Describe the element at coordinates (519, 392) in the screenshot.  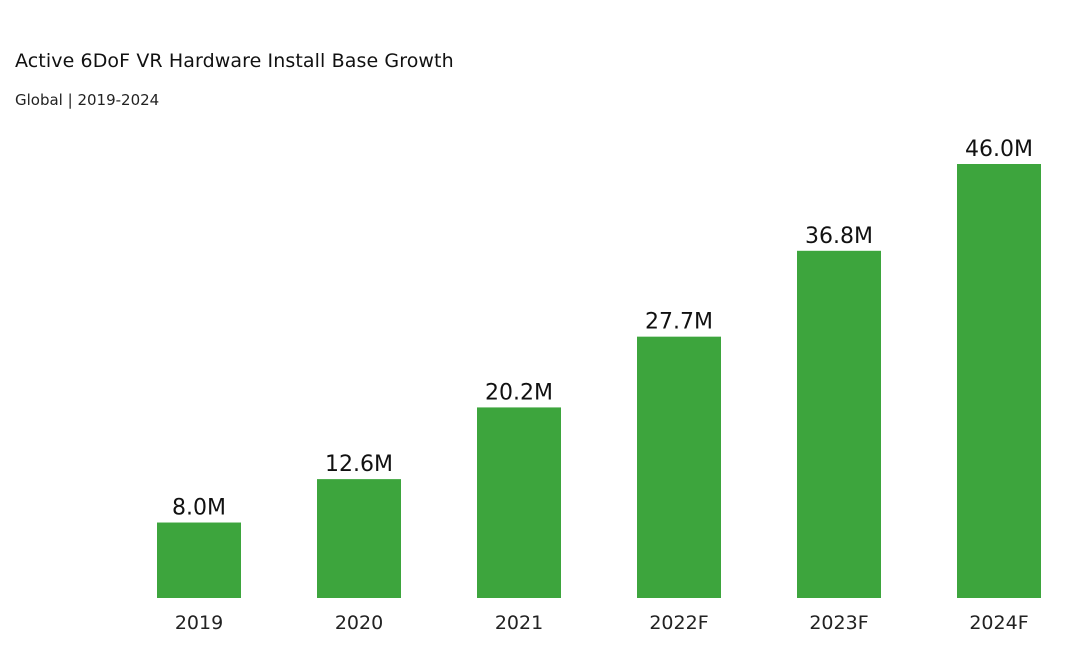
I see `data-label-2021: 20.2M` at that location.